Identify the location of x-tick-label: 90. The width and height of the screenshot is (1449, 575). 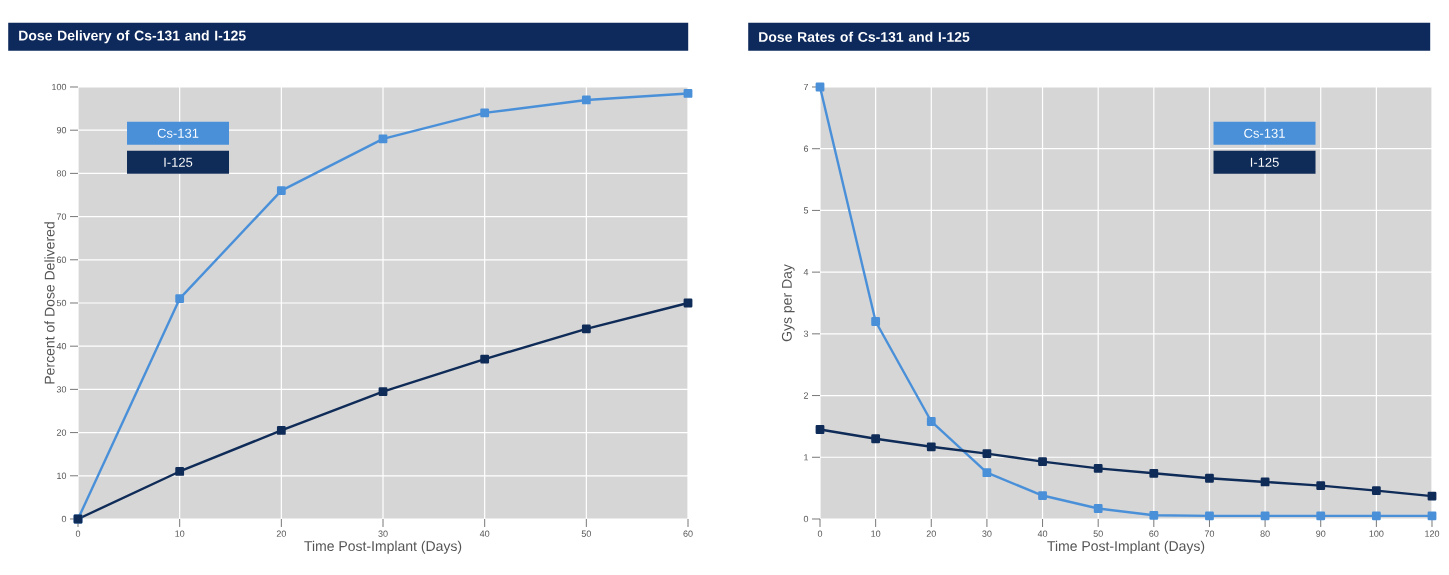
(1321, 533).